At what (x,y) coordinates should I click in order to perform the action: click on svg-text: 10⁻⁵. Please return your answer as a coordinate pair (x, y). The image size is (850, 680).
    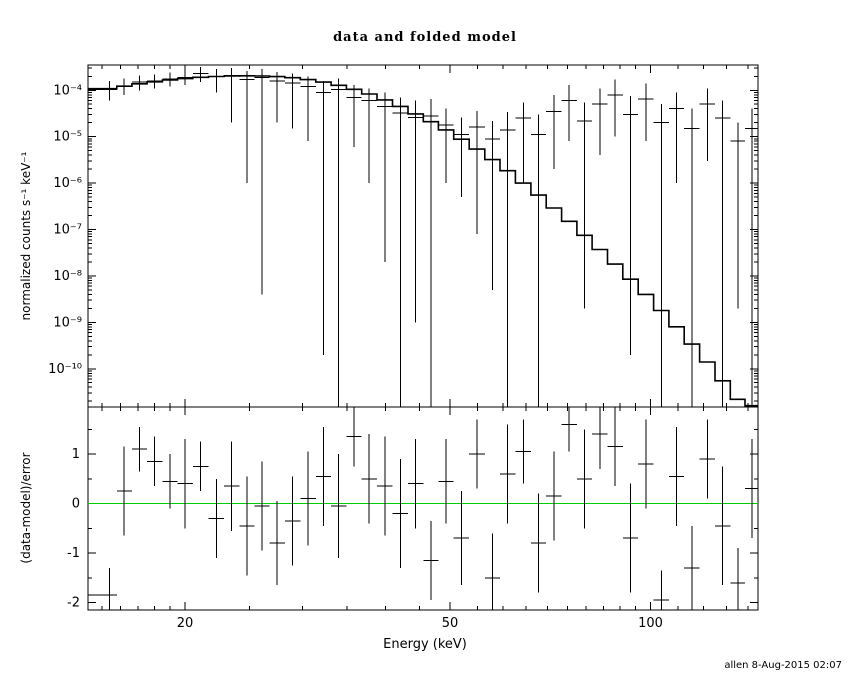
    Looking at the image, I should click on (67, 137).